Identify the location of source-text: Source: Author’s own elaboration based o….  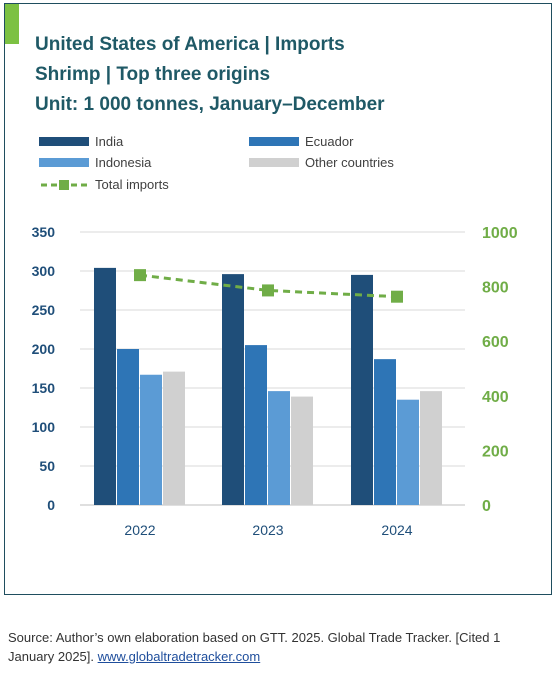
(254, 647).